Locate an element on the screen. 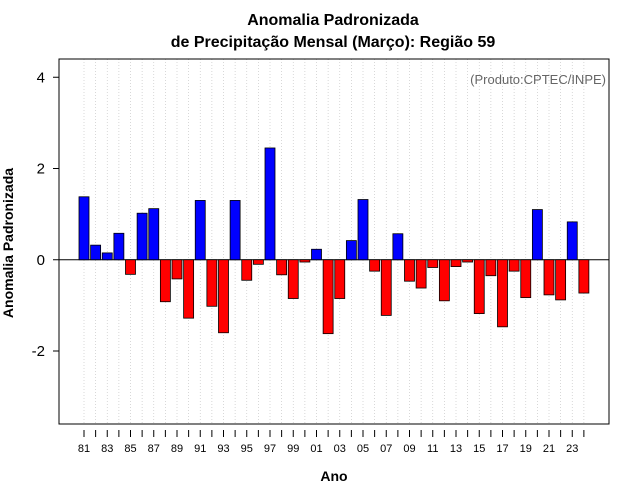 The width and height of the screenshot is (640, 500). bar-1981 is located at coordinates (84, 228).